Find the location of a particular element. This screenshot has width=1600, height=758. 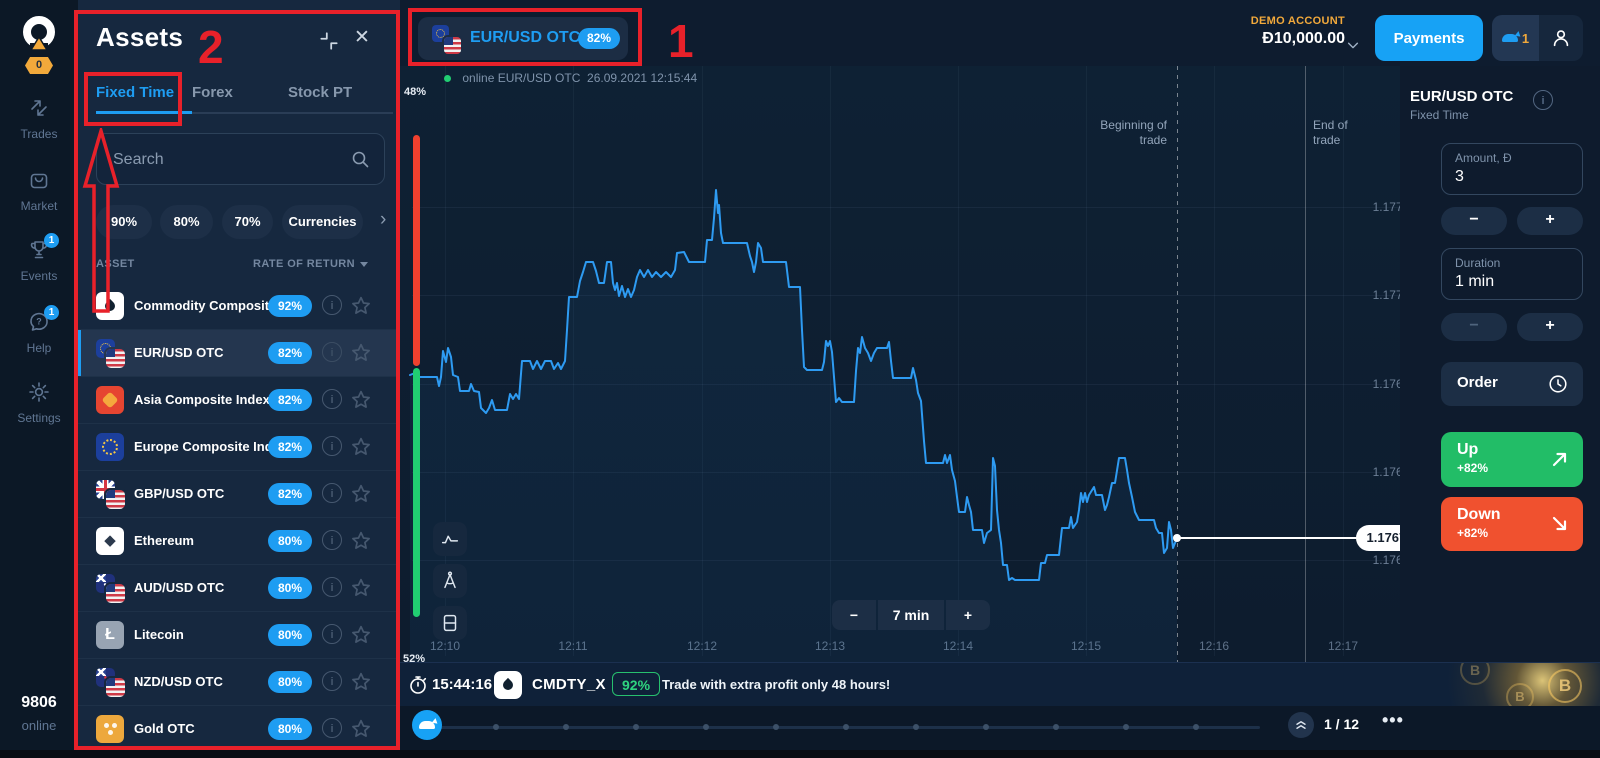

sidebar-item-market: Market is located at coordinates (39, 190).